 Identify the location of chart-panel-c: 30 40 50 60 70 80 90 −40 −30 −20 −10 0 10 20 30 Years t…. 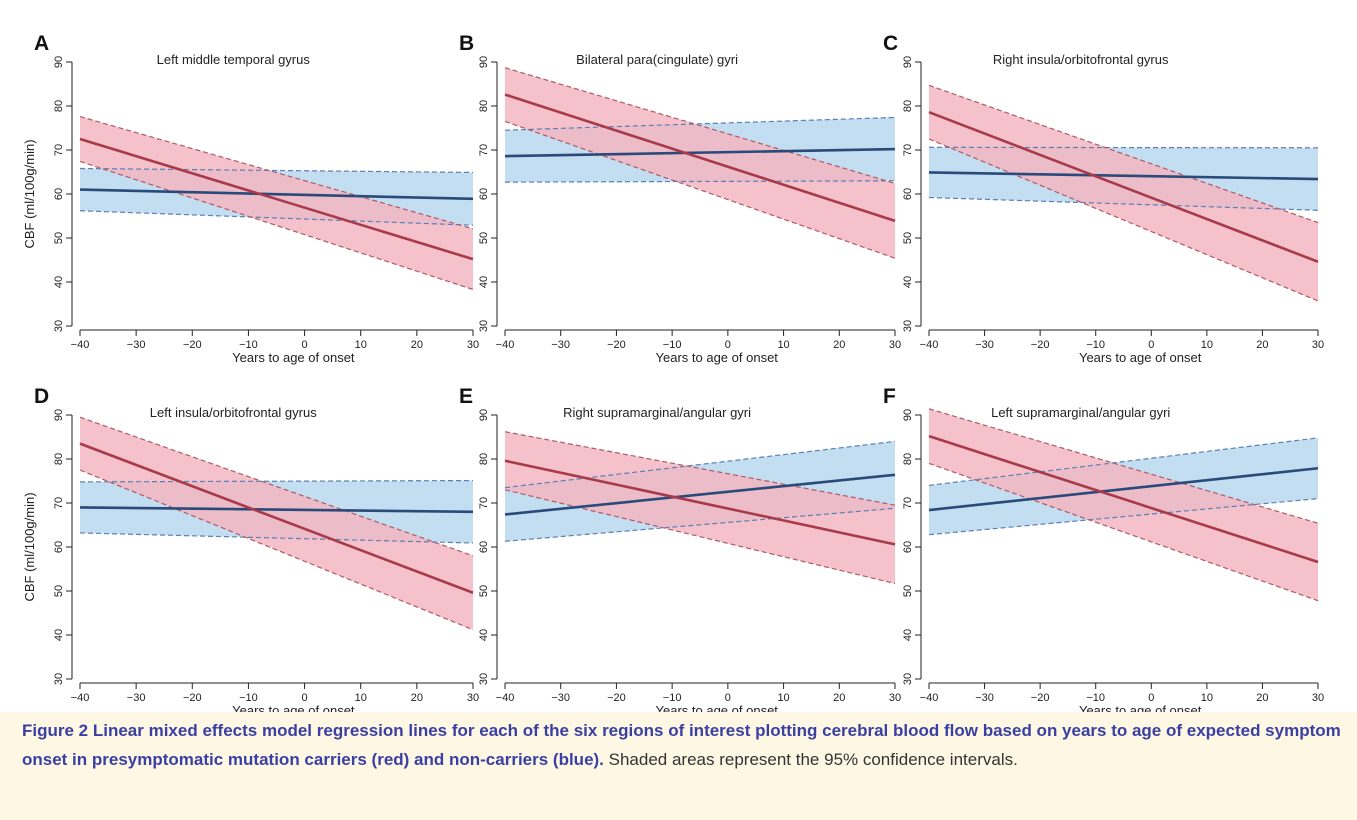
(1103, 198).